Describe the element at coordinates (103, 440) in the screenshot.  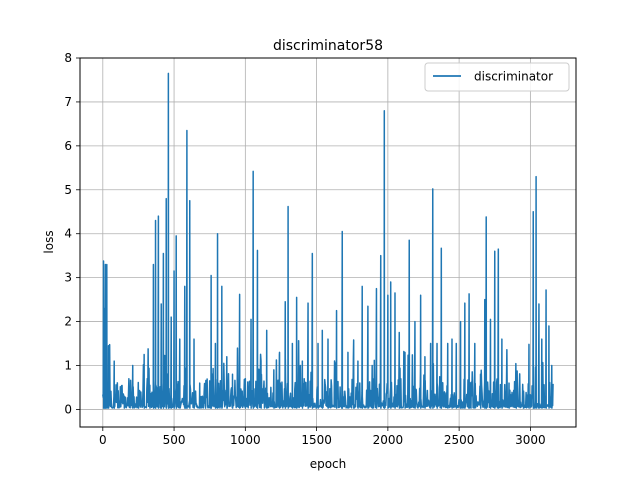
I see `x-tick-label: 0` at that location.